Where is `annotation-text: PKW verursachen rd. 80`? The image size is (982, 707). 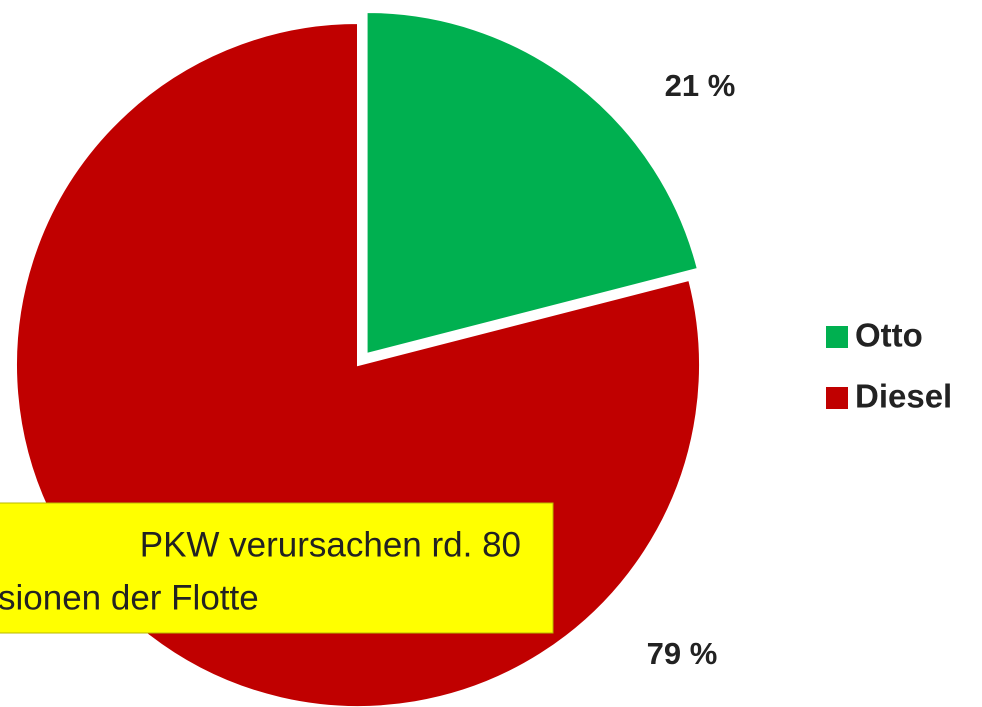
annotation-text: PKW verursachen rd. 80 is located at coordinates (330, 544).